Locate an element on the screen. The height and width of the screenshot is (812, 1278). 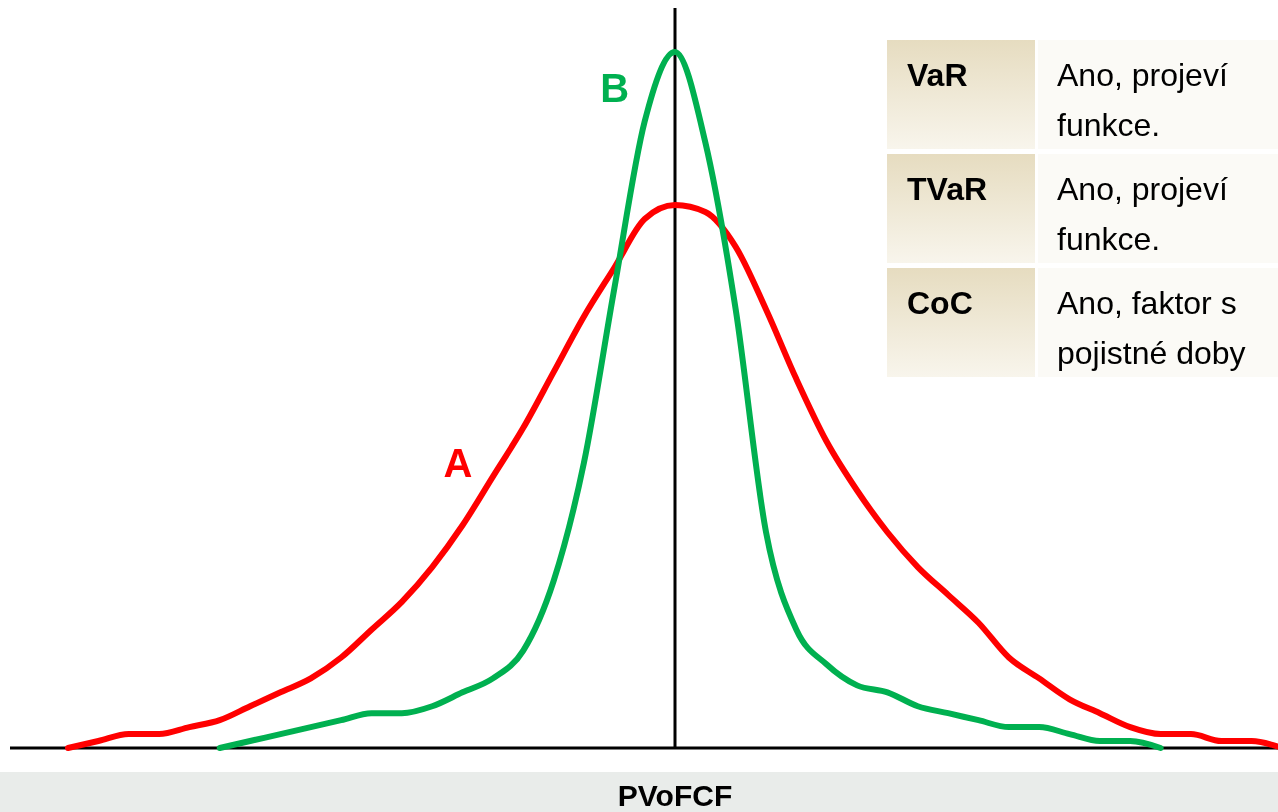
annotation: VaR is located at coordinates (937, 75).